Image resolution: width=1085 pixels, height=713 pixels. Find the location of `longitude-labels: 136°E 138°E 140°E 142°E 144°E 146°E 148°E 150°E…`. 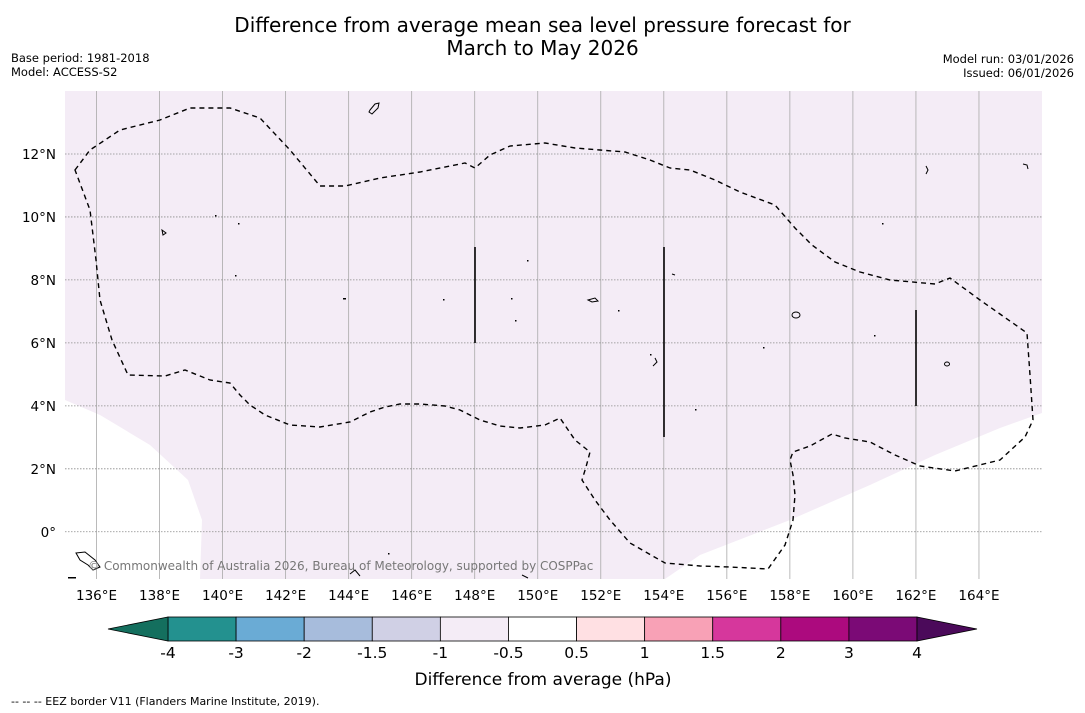

longitude-labels: 136°E 138°E 140°E 142°E 144°E 146°E 148°E 150°E… is located at coordinates (538, 596).